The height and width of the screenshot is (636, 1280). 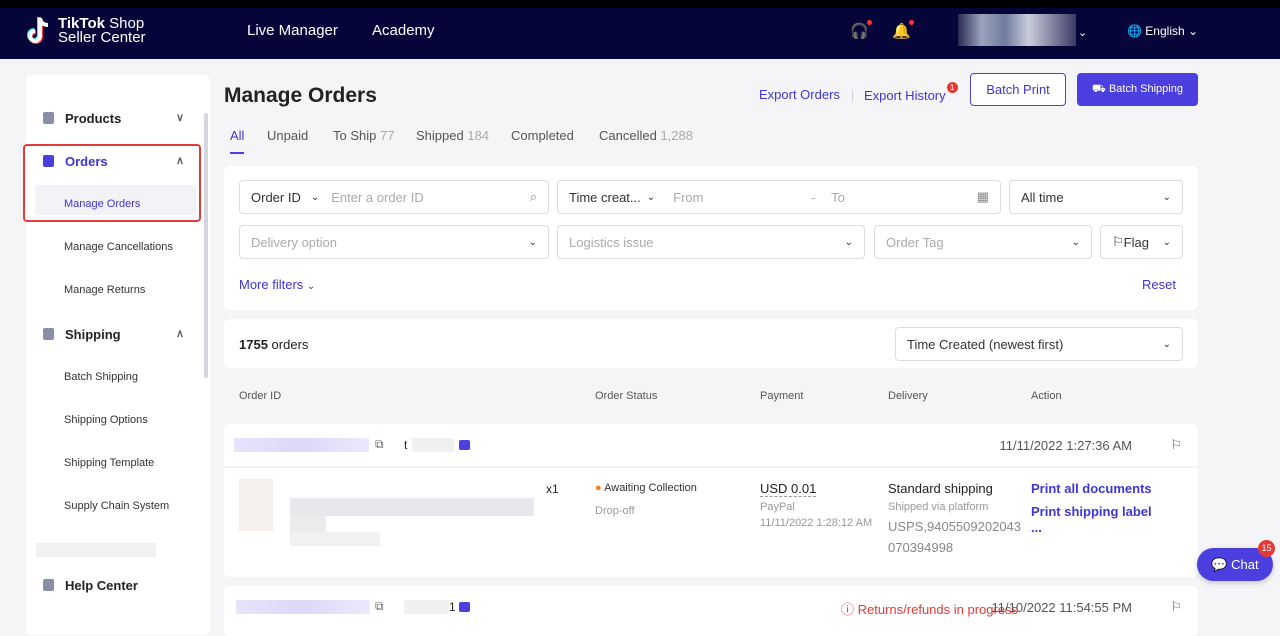 What do you see at coordinates (1018, 89) in the screenshot?
I see `batch-print-button: Batch Print` at bounding box center [1018, 89].